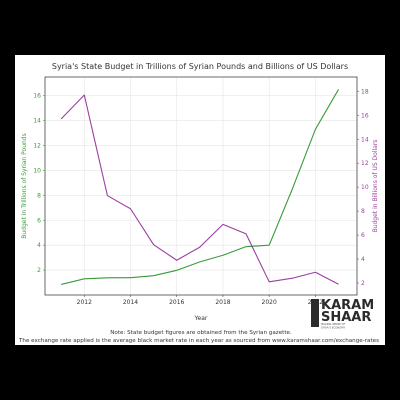 The width and height of the screenshot is (400, 400). I want to click on y-left-tick-label: 8, so click(39, 195).